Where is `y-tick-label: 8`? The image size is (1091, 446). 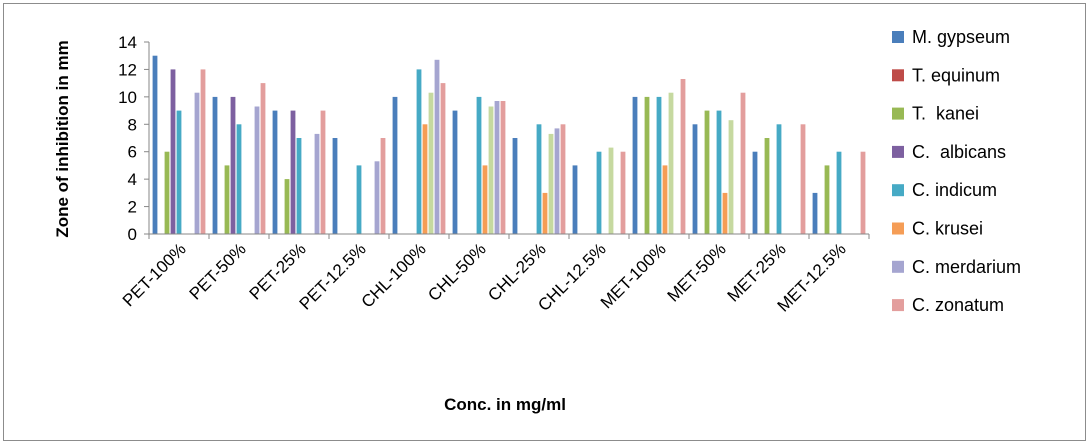
y-tick-label: 8 is located at coordinates (132, 124).